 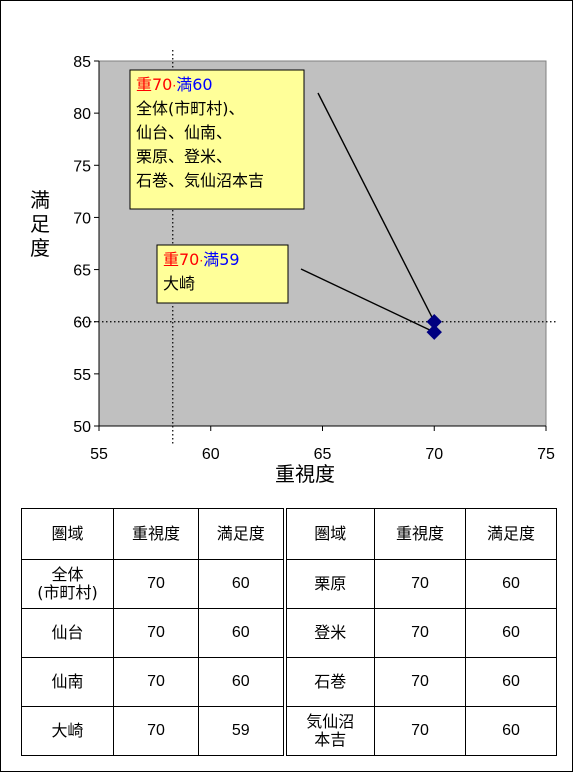 I want to click on header-satisfaction-right: 満足度, so click(x=511, y=534).